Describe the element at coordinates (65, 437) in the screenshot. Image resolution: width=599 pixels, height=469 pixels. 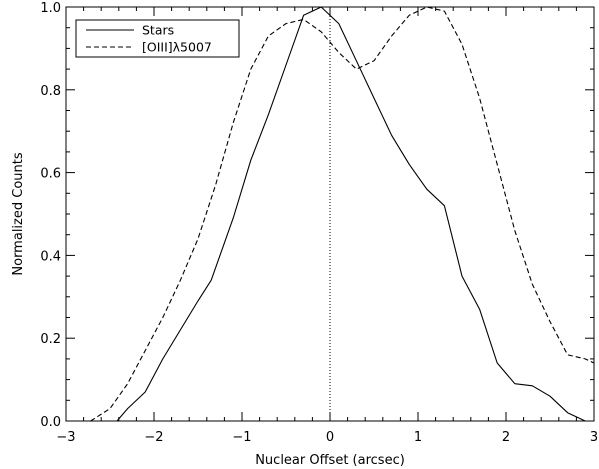
I see `x-tick-label: −3` at that location.